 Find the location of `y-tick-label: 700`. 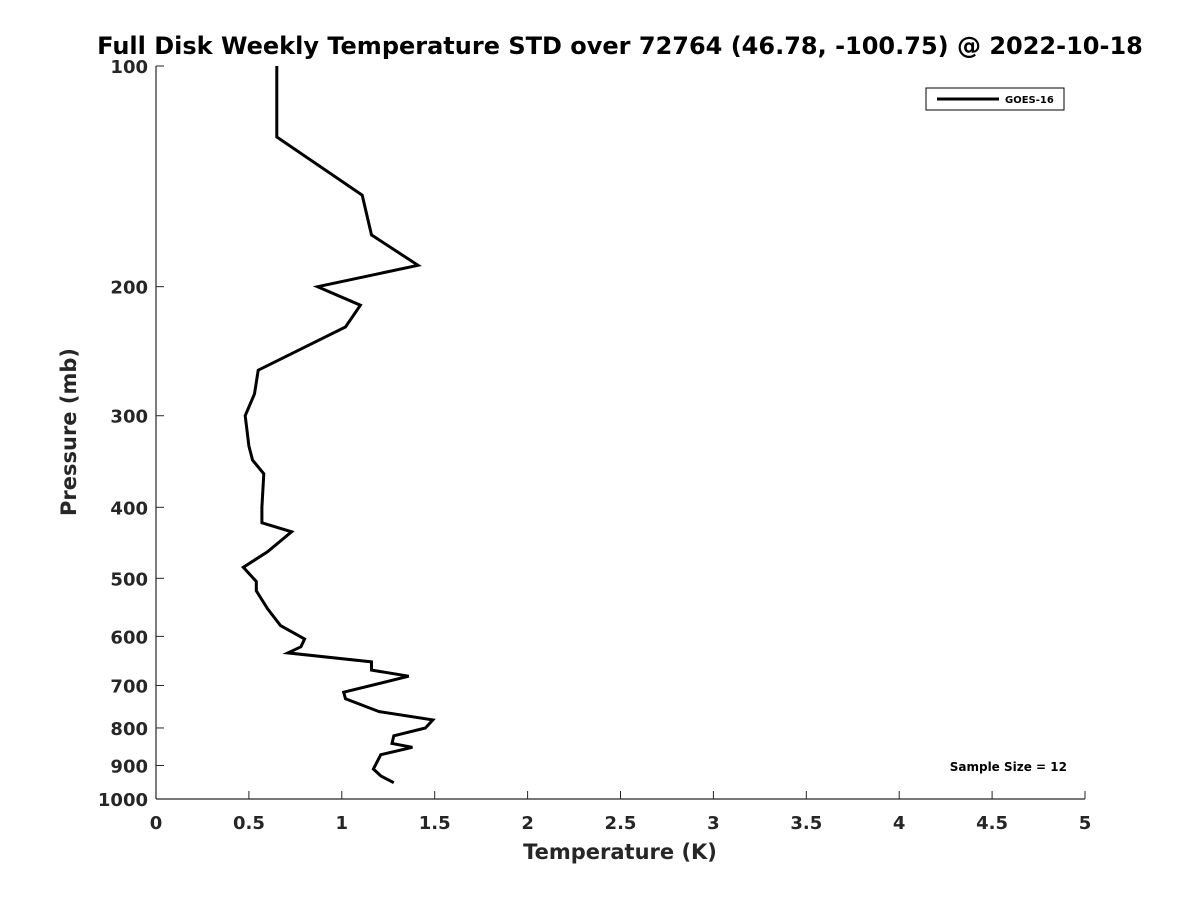

y-tick-label: 700 is located at coordinates (129, 686).